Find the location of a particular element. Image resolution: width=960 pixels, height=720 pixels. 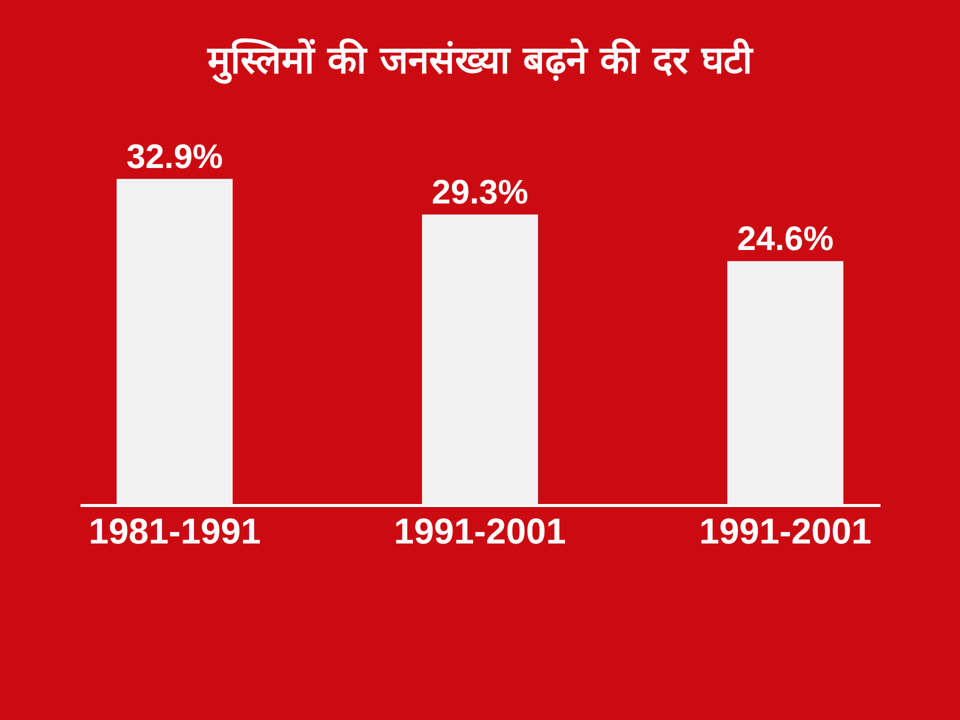

data-label: 29.3% is located at coordinates (480, 193).